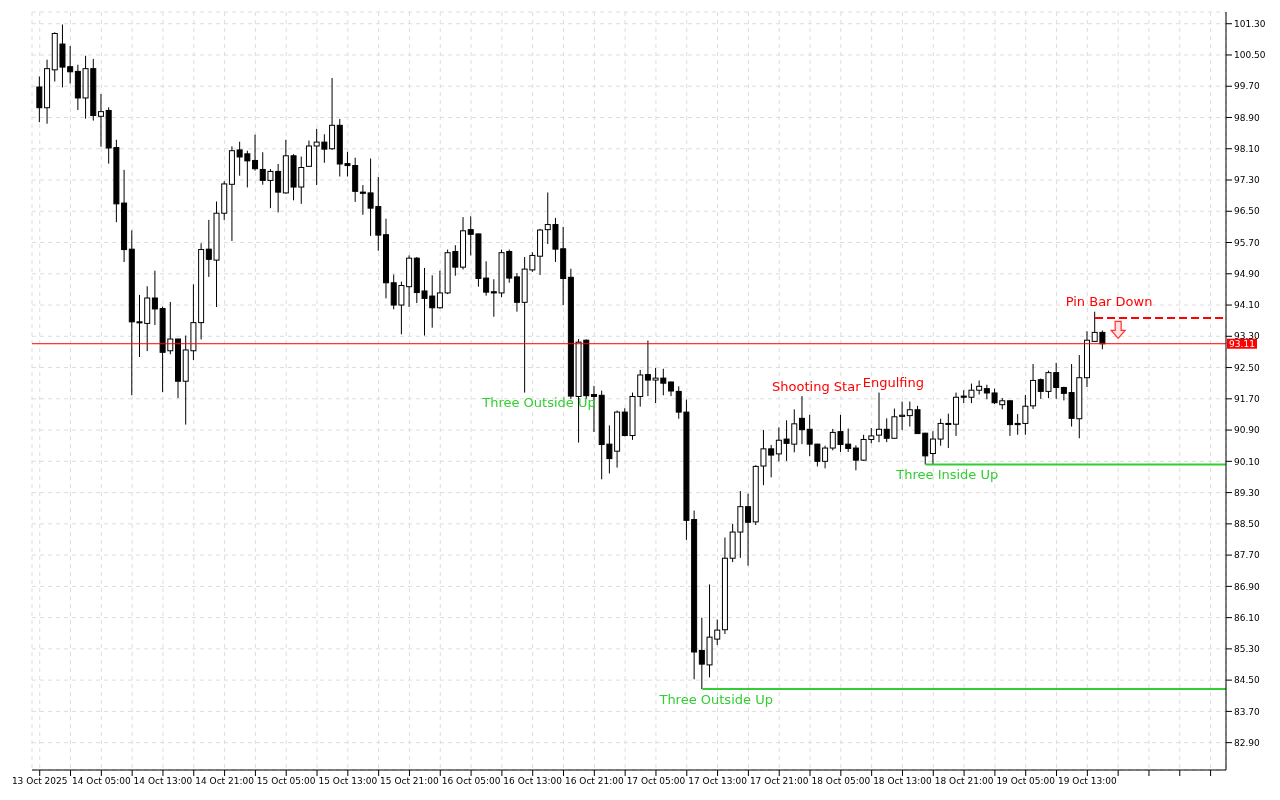 Image resolution: width=1280 pixels, height=800 pixels. Describe the element at coordinates (947, 474) in the screenshot. I see `annotation: Three Inside Up` at that location.